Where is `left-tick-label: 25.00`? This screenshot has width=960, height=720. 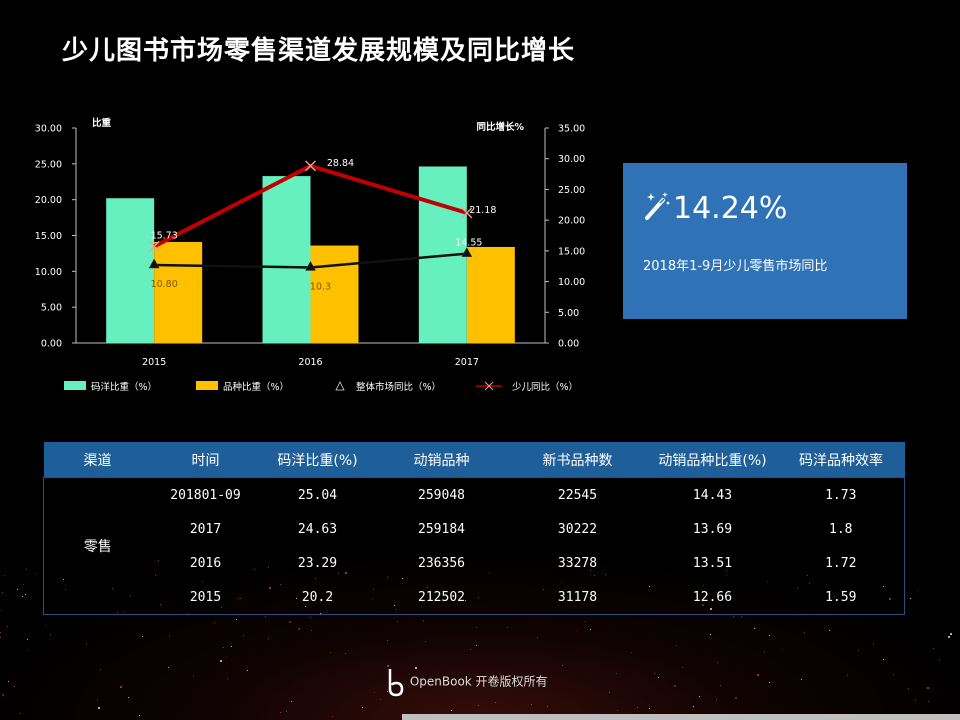 left-tick-label: 25.00 is located at coordinates (48, 164).